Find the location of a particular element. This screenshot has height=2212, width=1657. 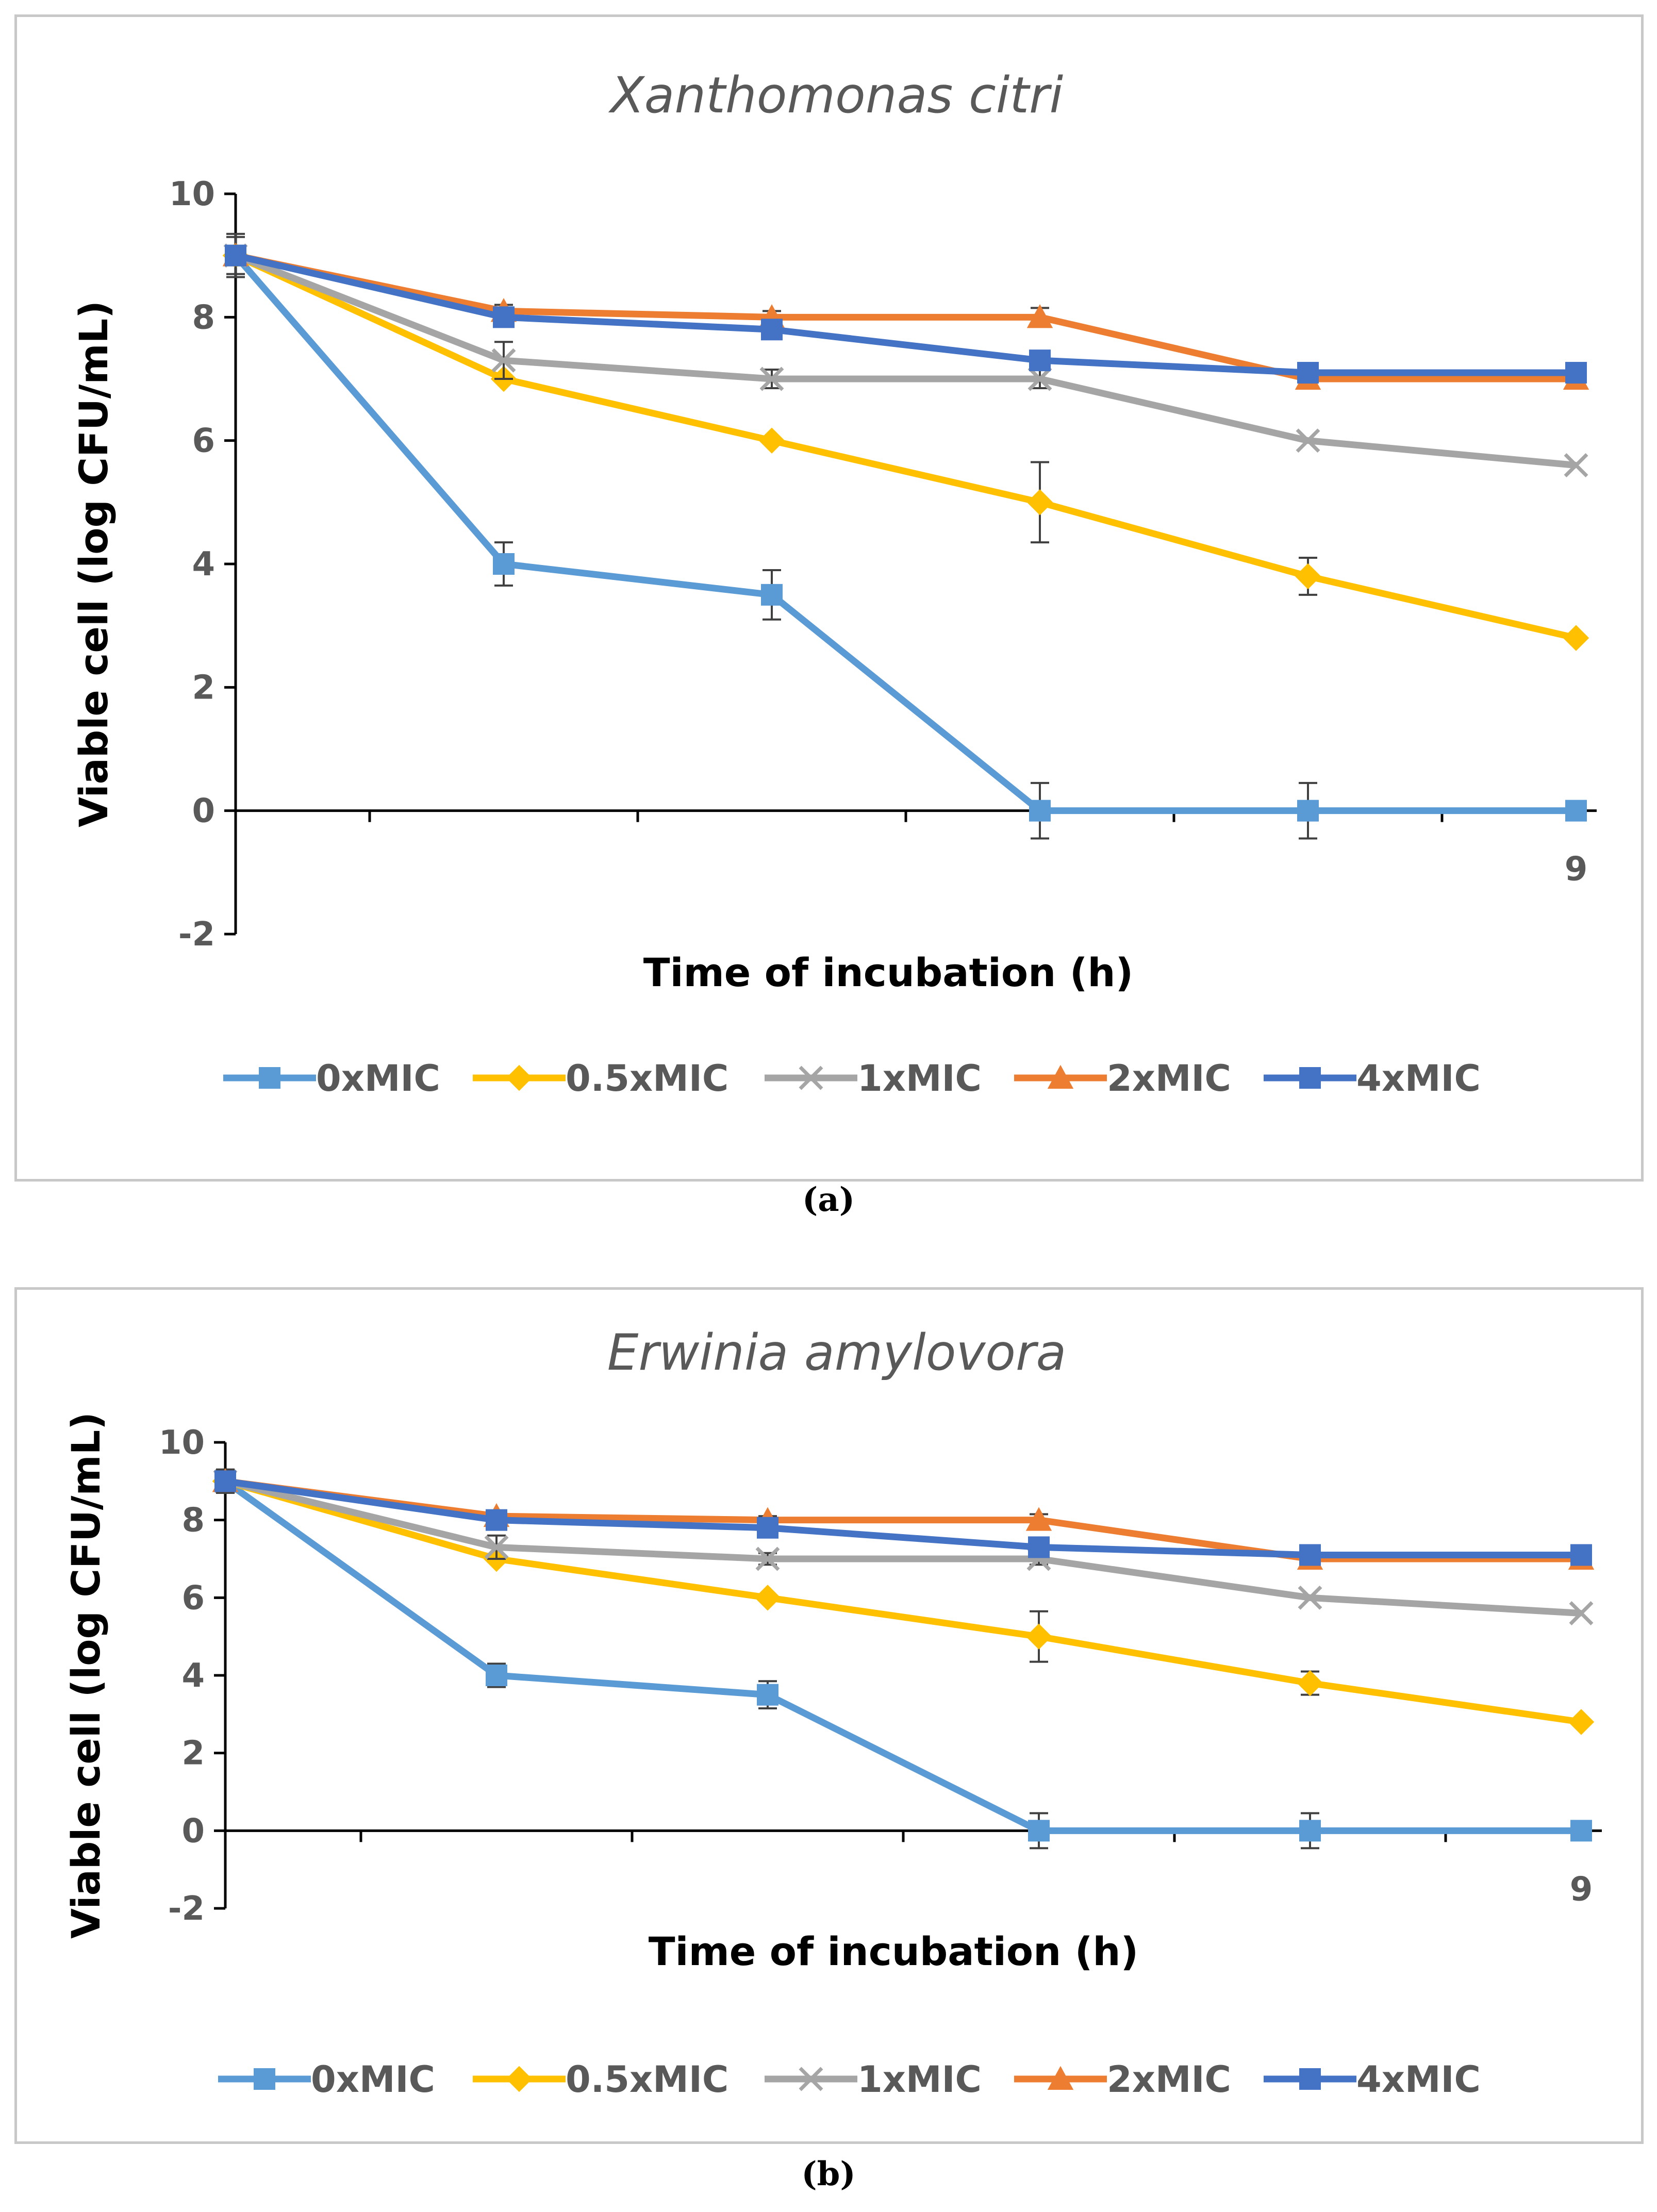

caption-a: (a) is located at coordinates (828, 1199).